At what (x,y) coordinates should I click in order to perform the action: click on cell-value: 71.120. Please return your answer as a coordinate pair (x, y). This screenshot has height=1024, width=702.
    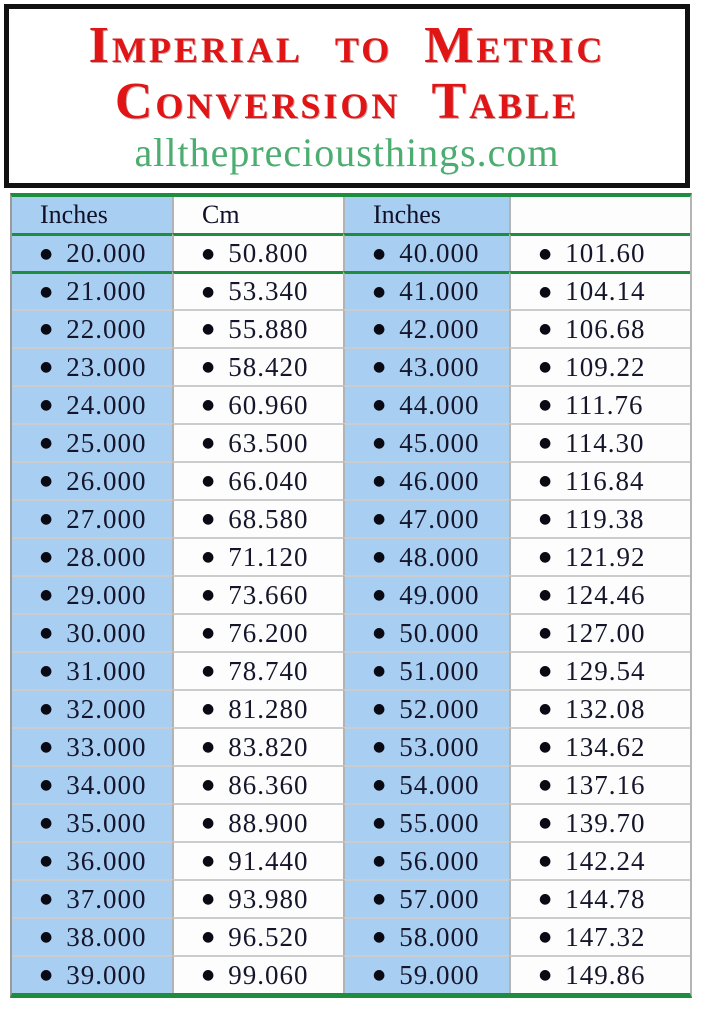
    Looking at the image, I should click on (268, 556).